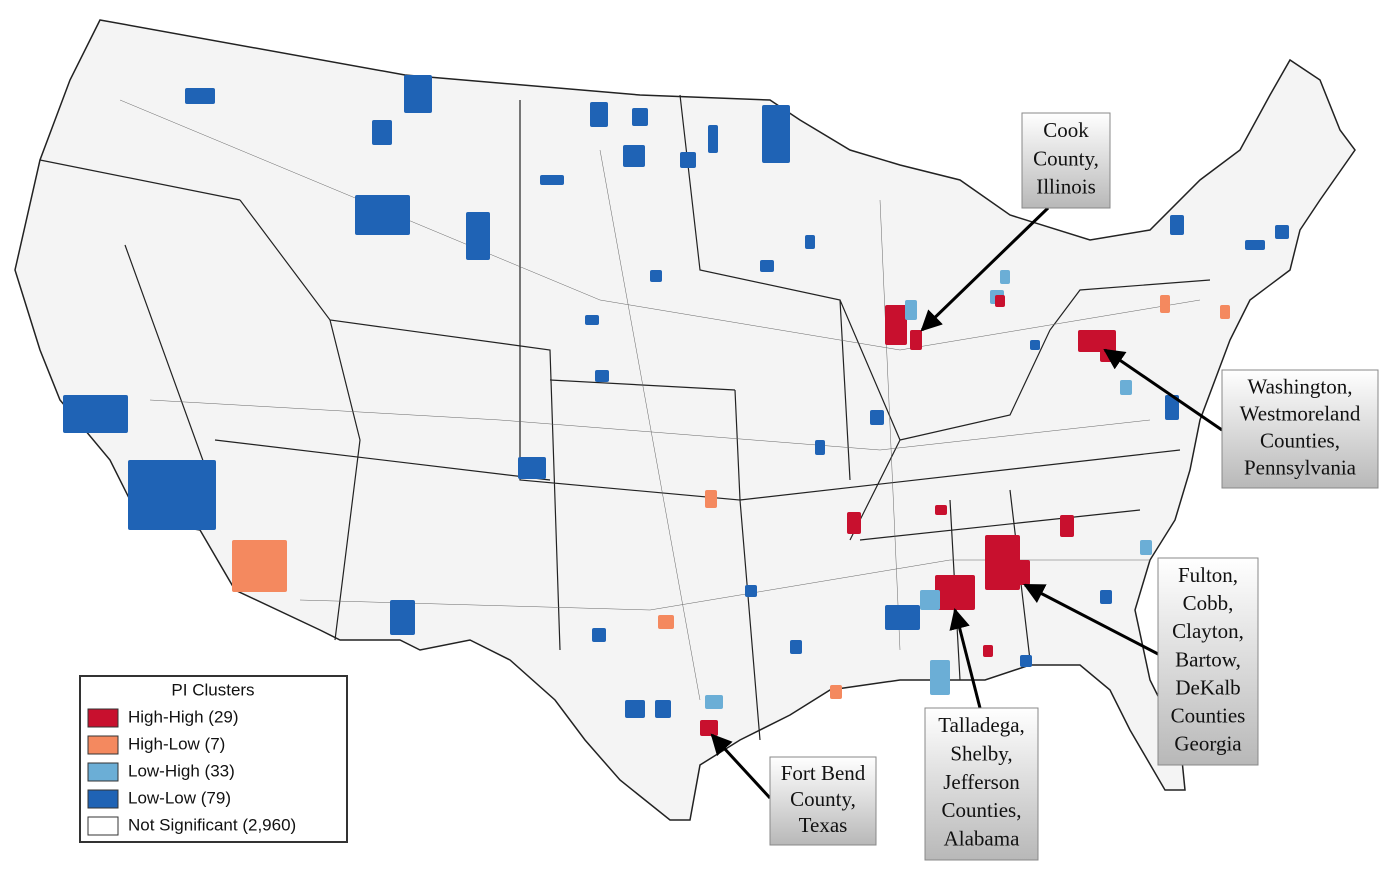  I want to click on callout-line: Alabama, so click(982, 839).